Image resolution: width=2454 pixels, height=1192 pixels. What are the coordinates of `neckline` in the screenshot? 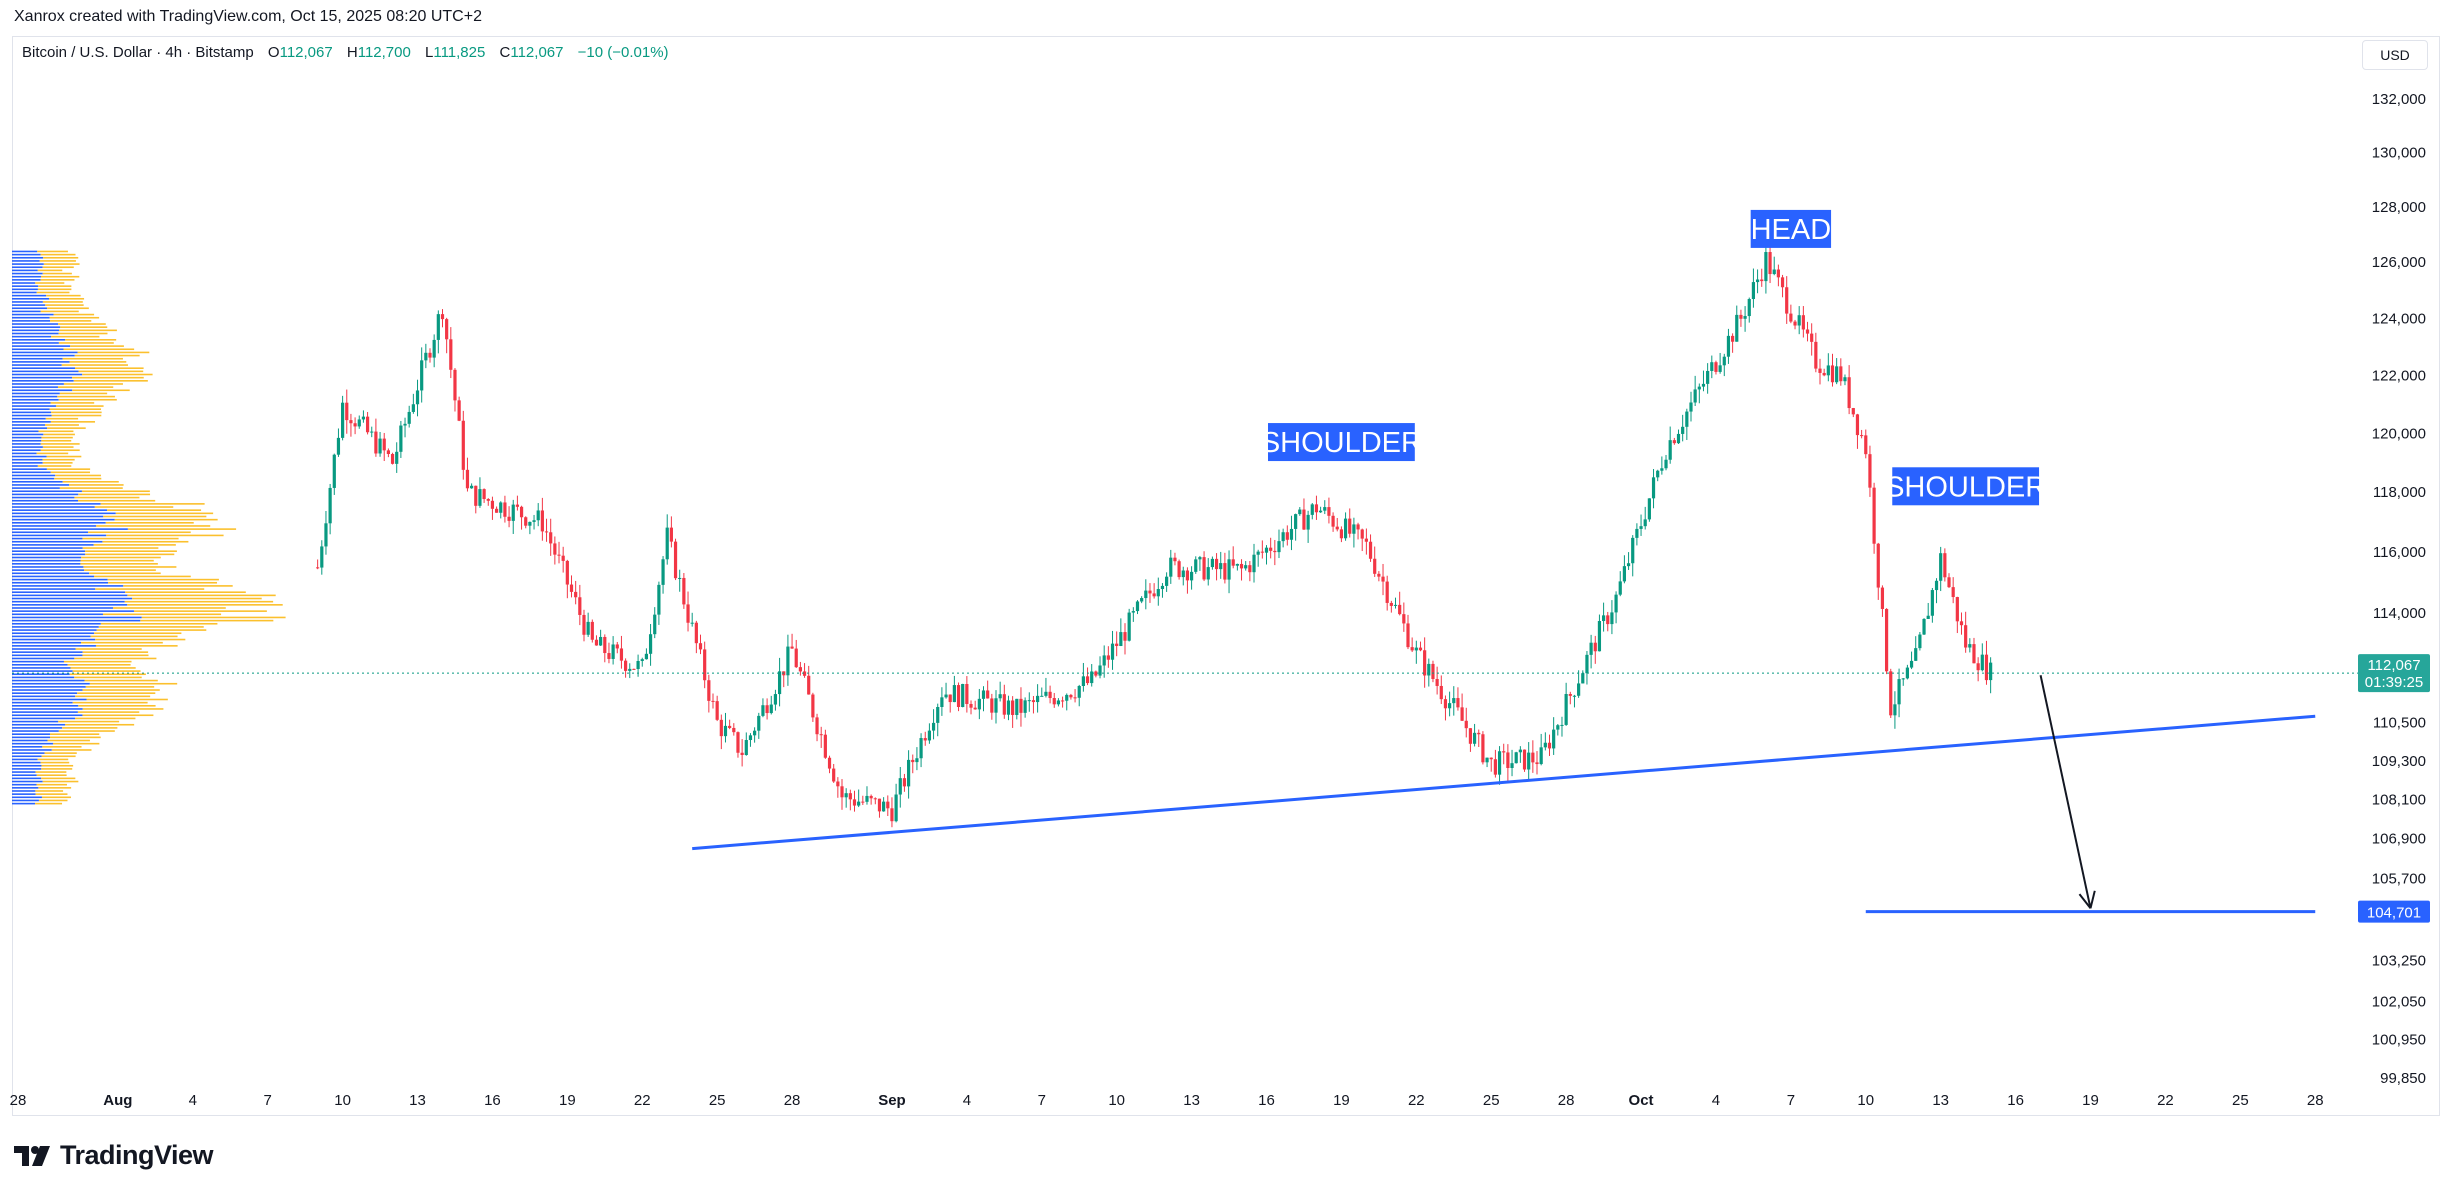 It's located at (1504, 782).